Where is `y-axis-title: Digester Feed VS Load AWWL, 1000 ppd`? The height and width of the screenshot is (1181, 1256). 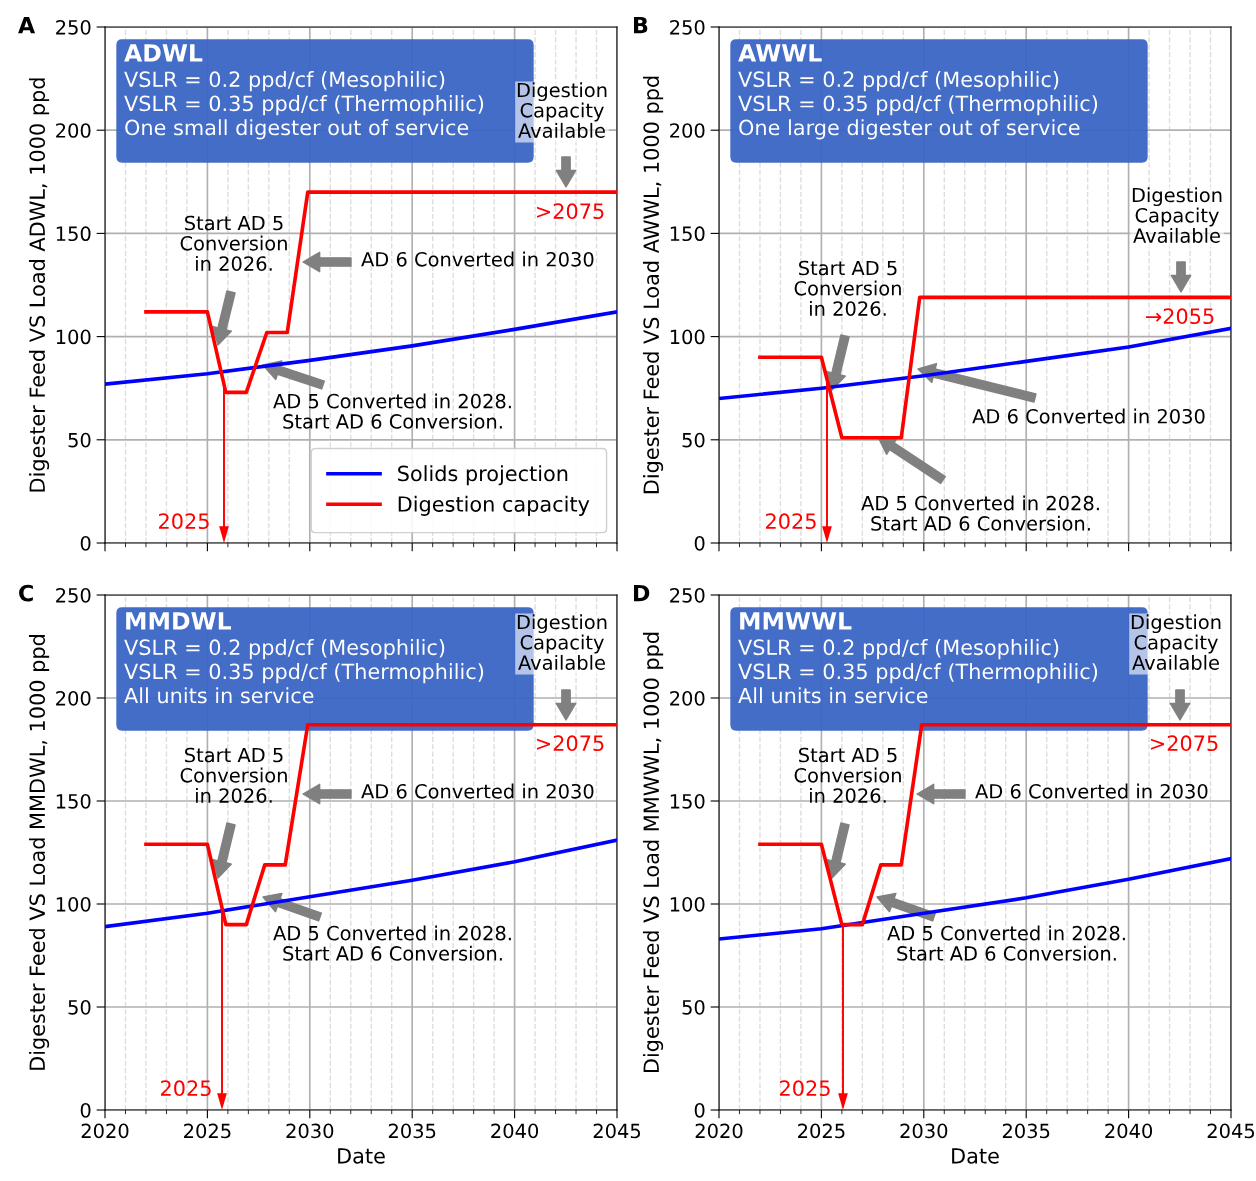 y-axis-title: Digester Feed VS Load AWWL, 1000 ppd is located at coordinates (653, 285).